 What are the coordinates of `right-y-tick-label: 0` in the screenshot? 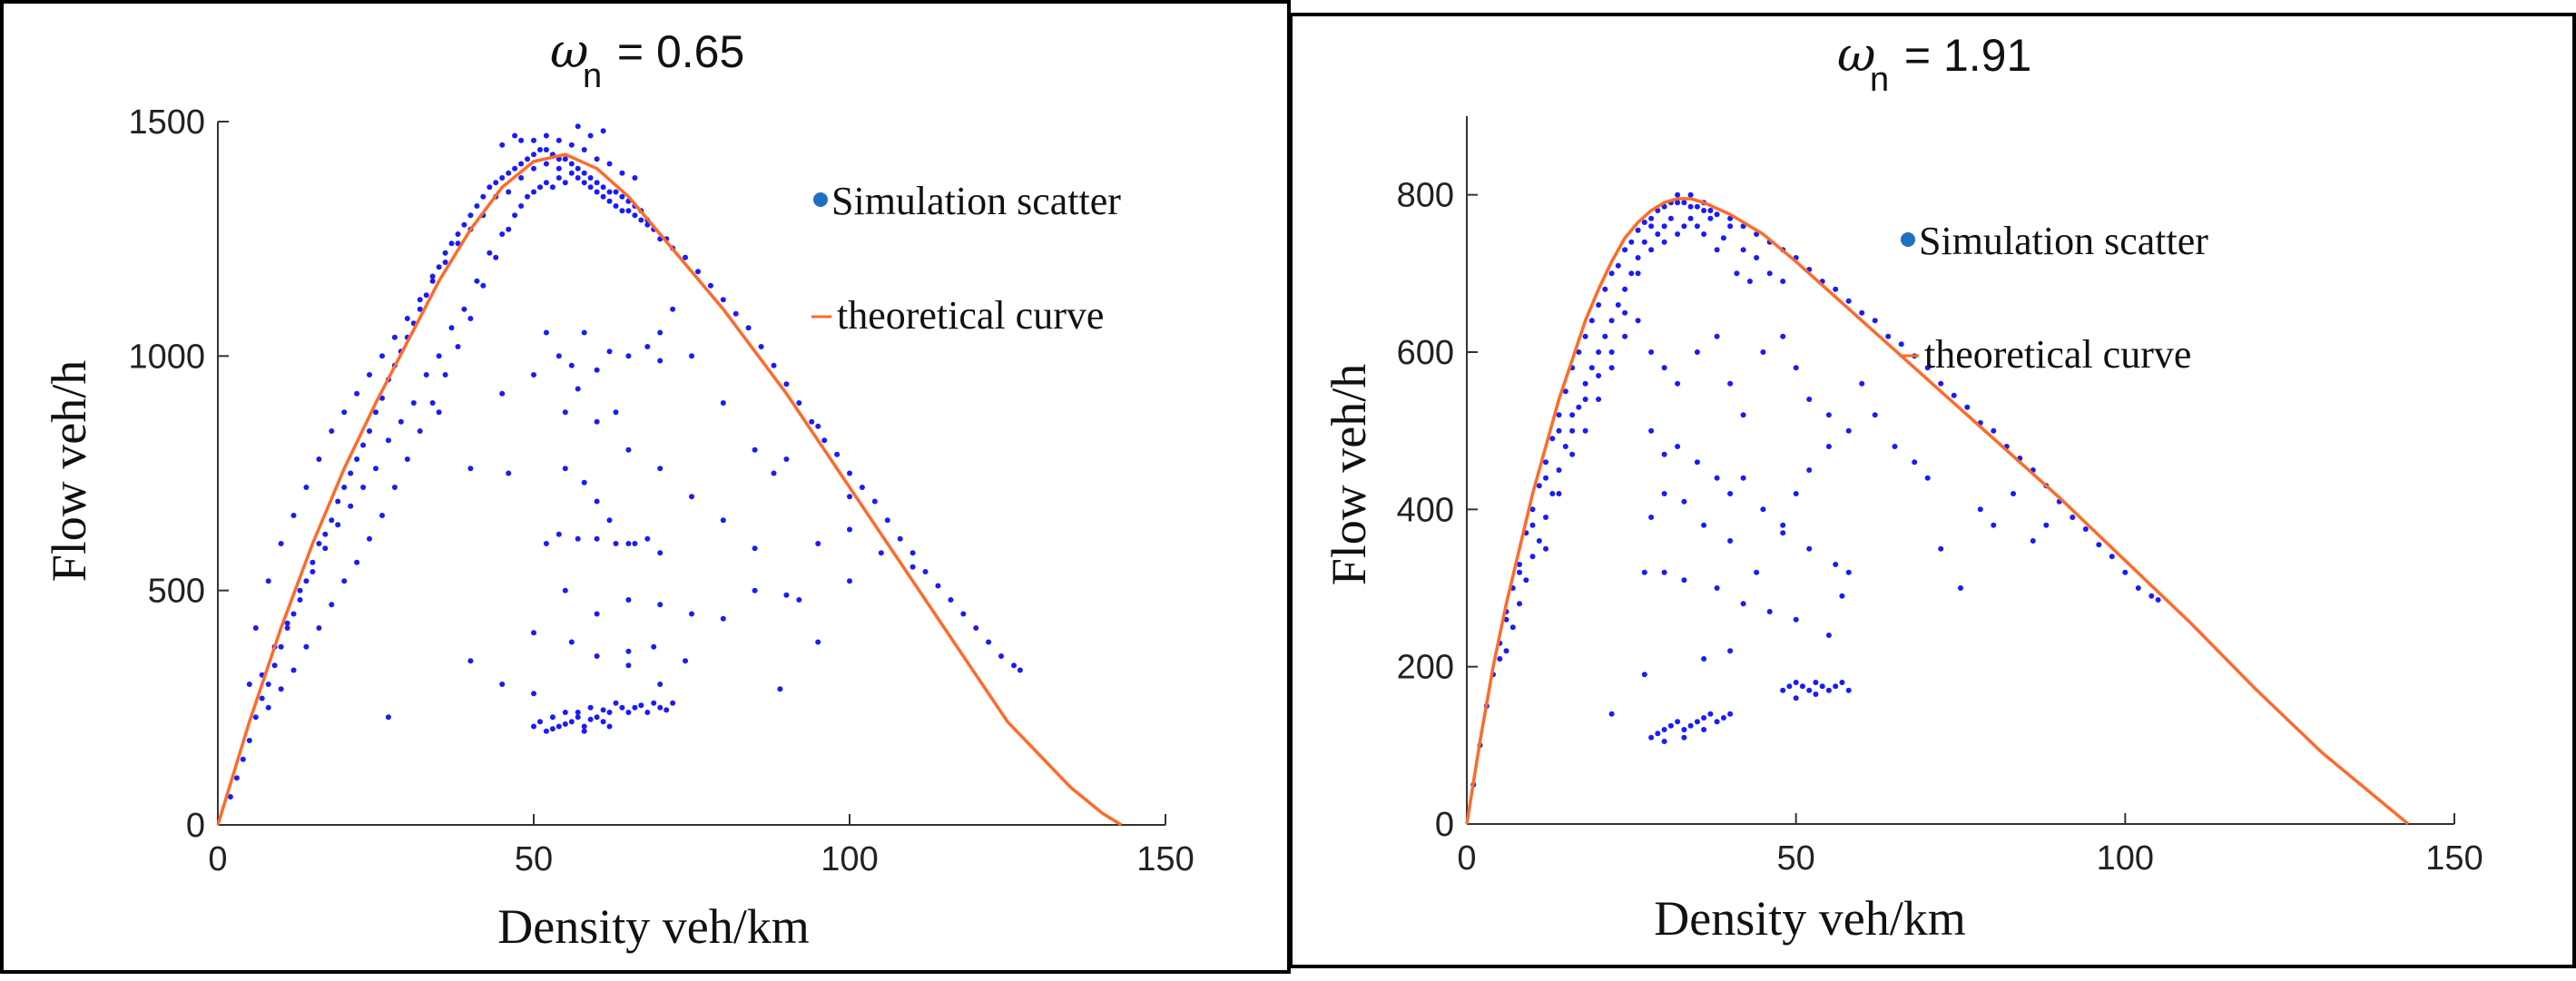 It's located at (1444, 825).